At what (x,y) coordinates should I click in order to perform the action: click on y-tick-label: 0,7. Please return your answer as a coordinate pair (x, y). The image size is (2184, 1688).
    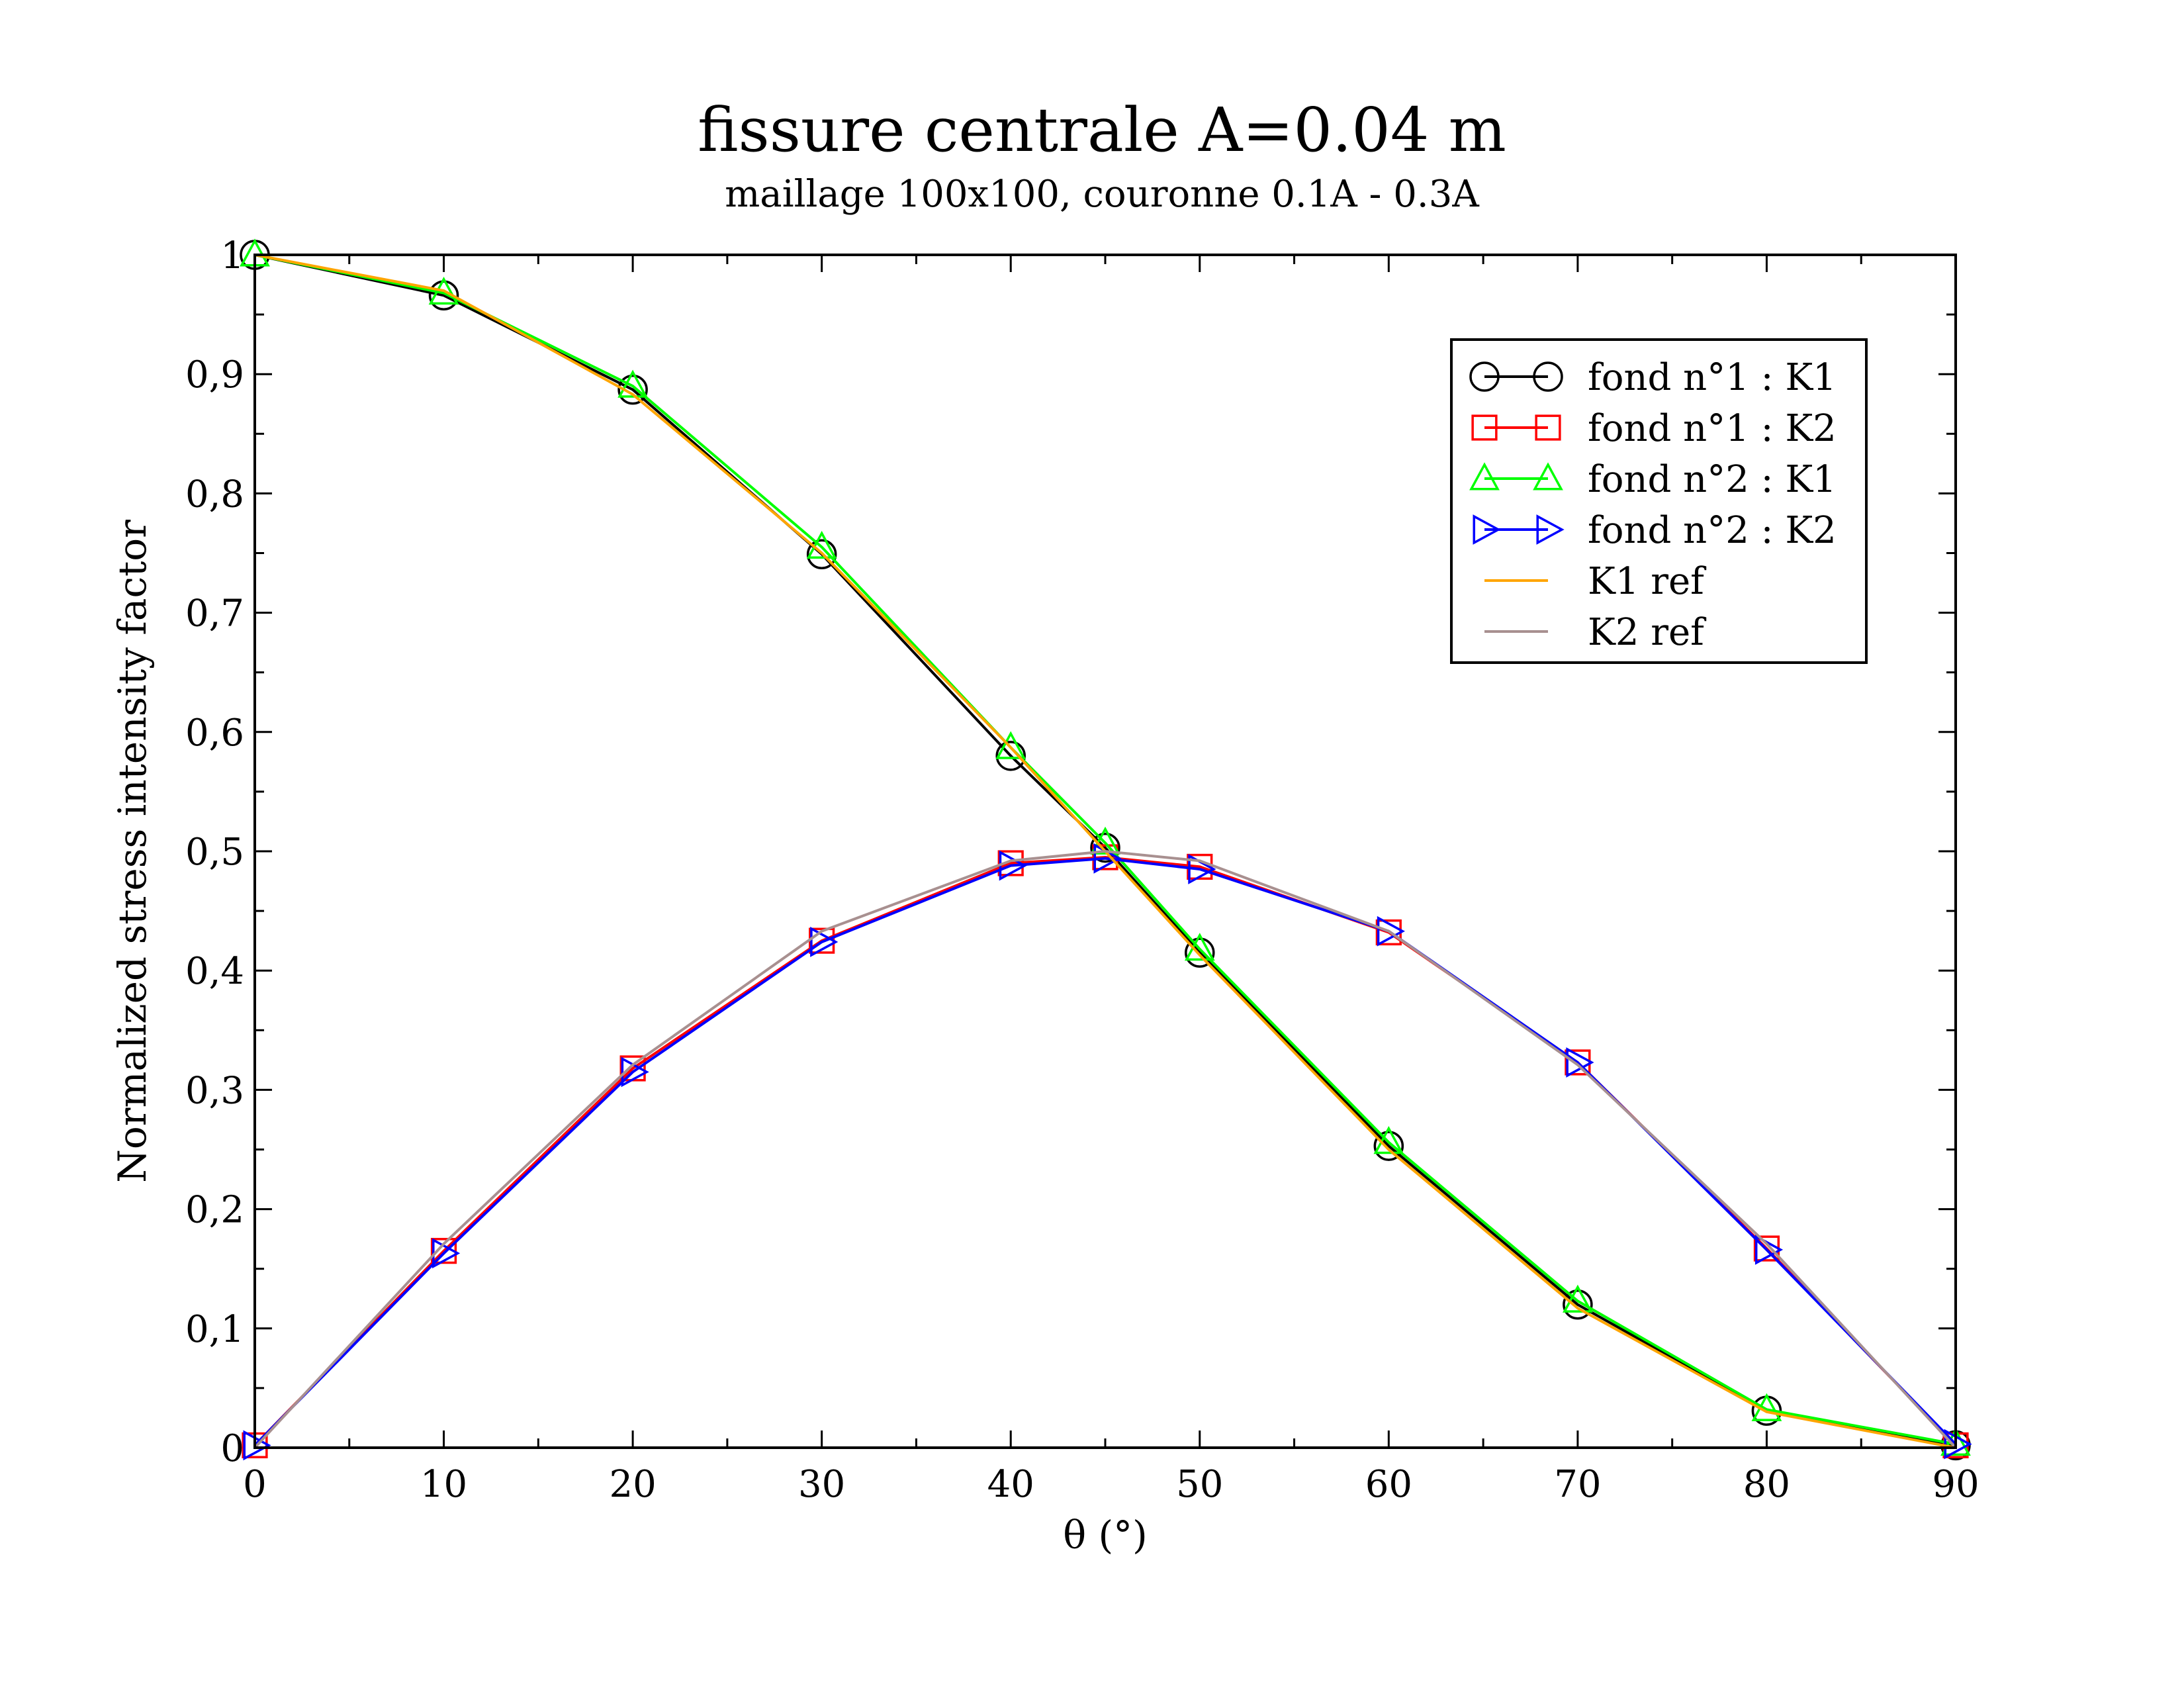
    Looking at the image, I should click on (214, 613).